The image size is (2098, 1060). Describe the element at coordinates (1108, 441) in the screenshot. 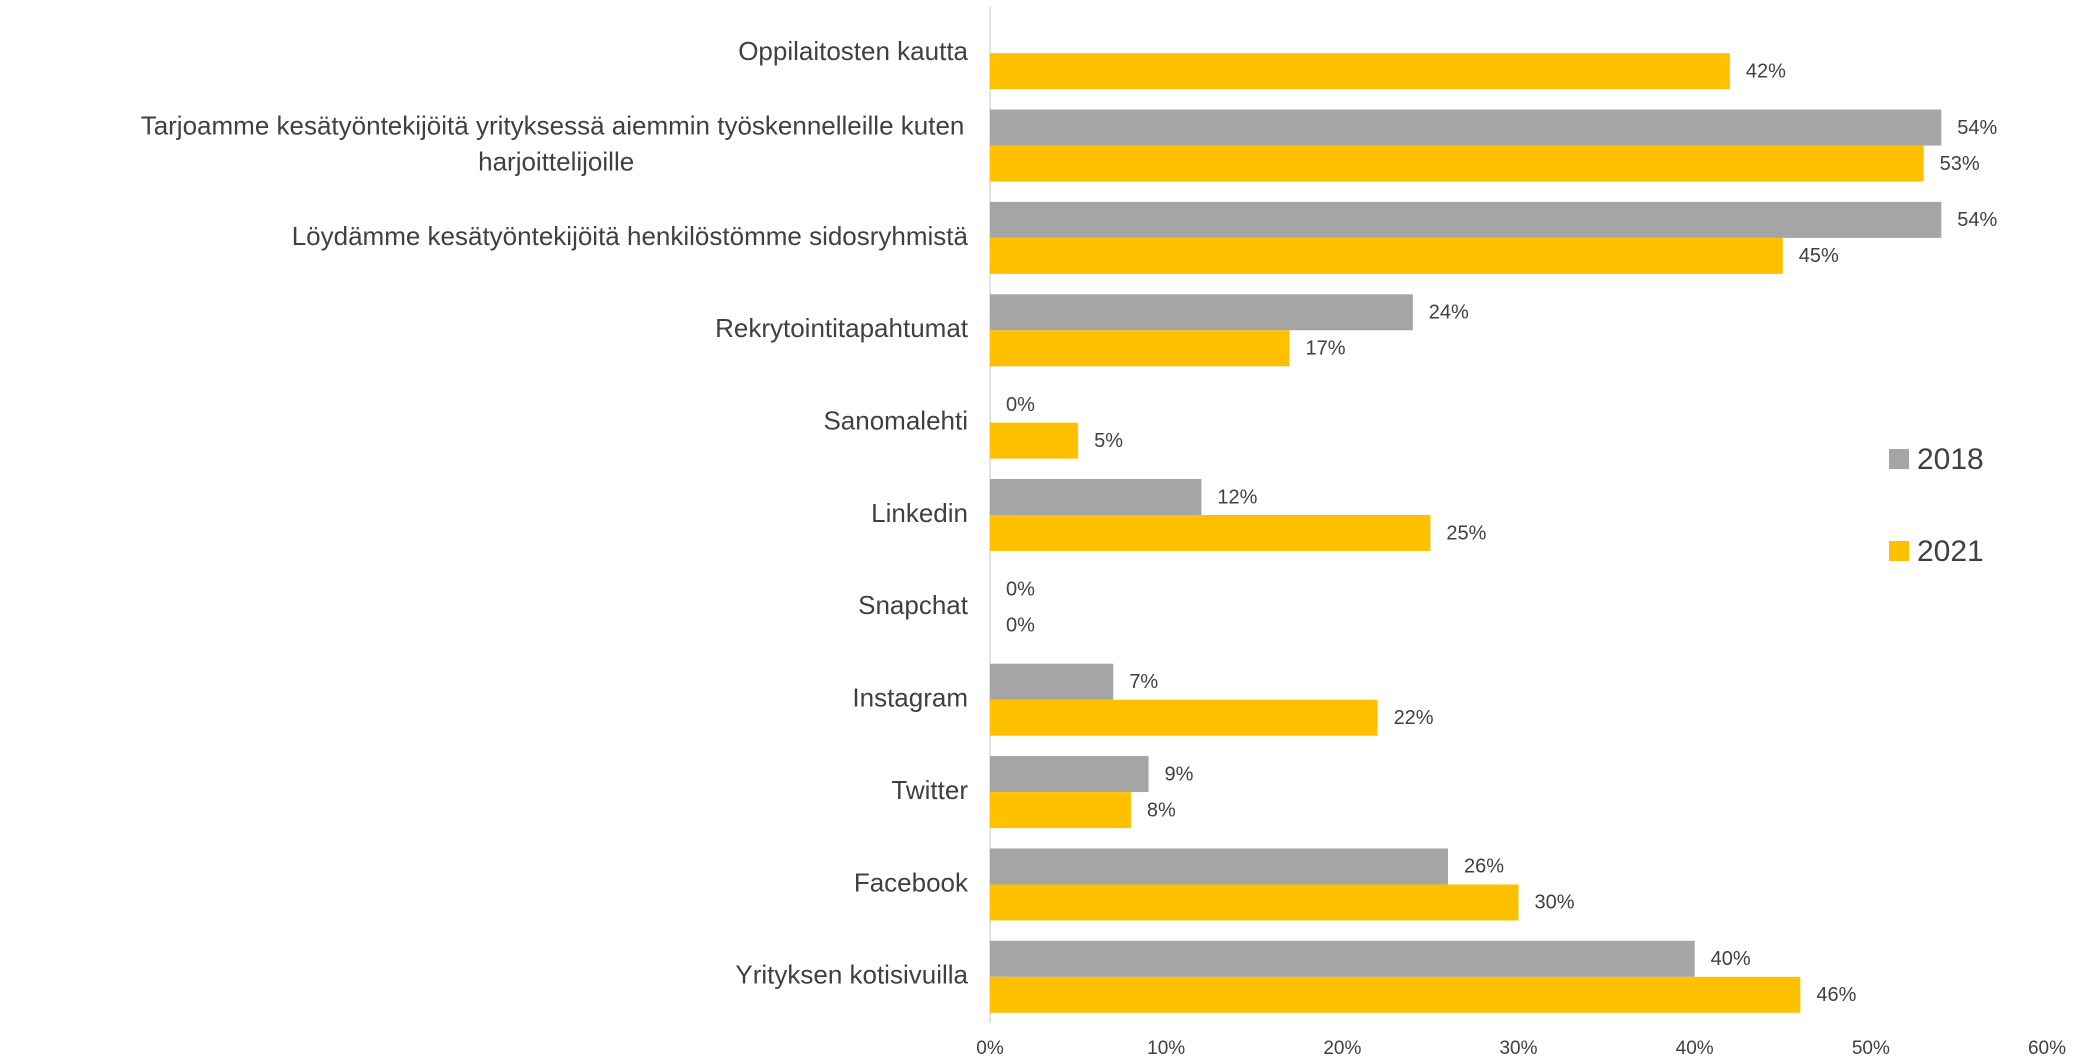

I see `data-label: 5%` at that location.